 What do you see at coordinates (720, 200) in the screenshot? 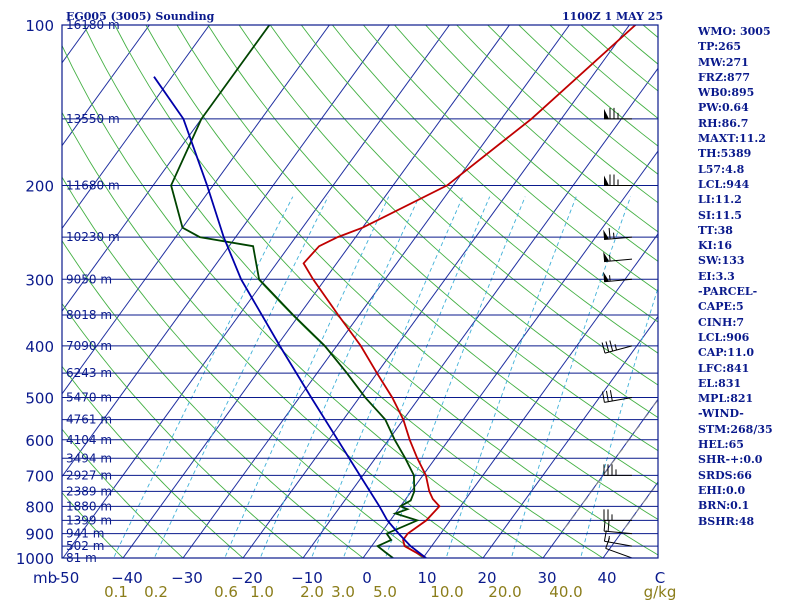
I see `index-11: LI:11.2` at bounding box center [720, 200].